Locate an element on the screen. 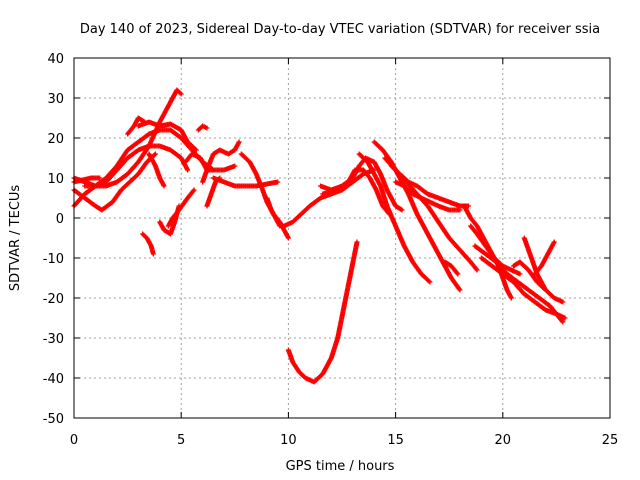 Image resolution: width=640 pixels, height=480 pixels. x-tick-label: 25 is located at coordinates (610, 440).